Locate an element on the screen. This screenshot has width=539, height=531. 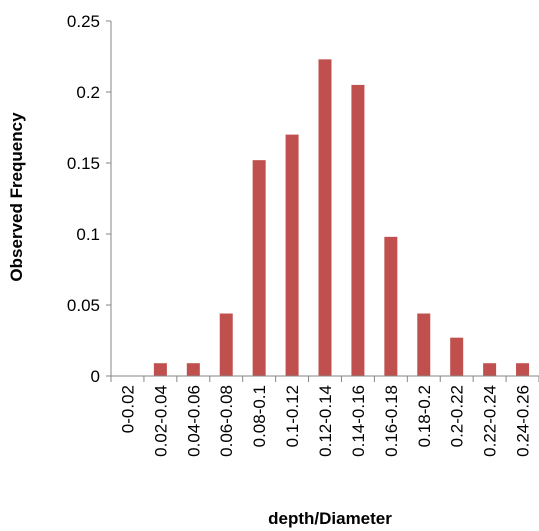
x-tick-label: 0.18-0.2 is located at coordinates (424, 416).